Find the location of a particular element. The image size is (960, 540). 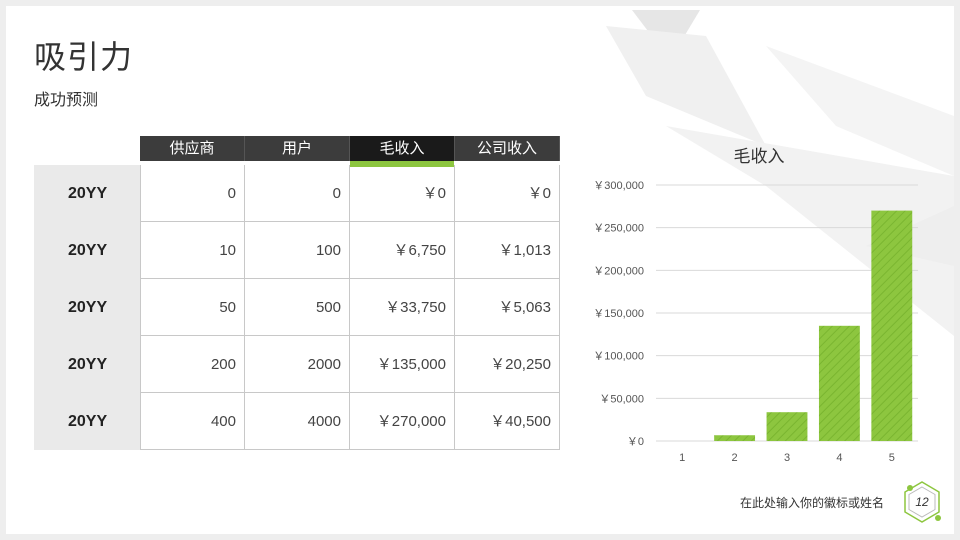

chart-x-tick-label: 2 is located at coordinates (735, 458).